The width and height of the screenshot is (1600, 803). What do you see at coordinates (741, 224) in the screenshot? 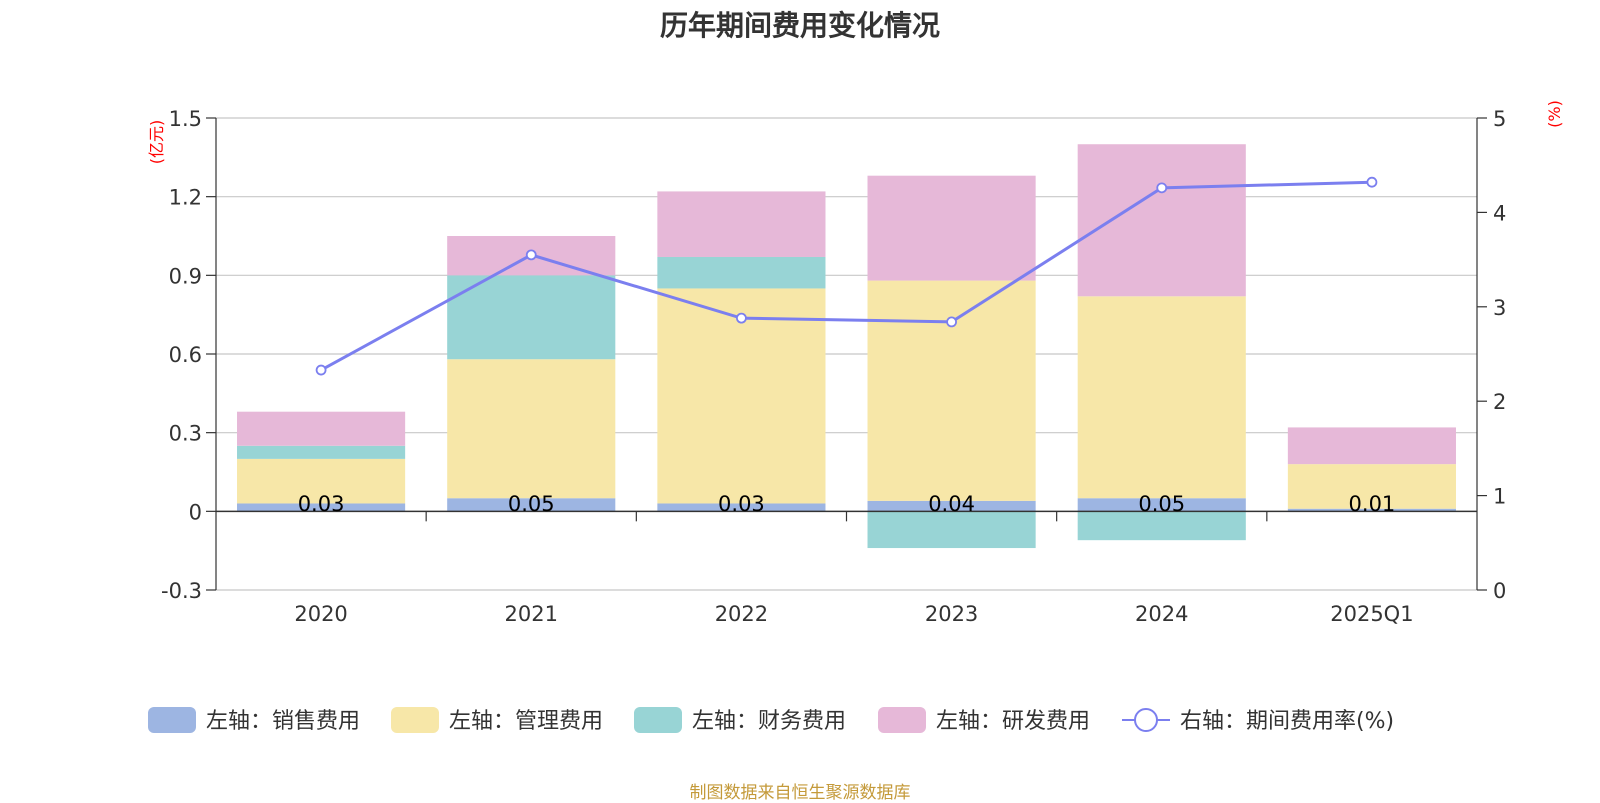
I see `bar-左轴：研发费用-2022` at bounding box center [741, 224].